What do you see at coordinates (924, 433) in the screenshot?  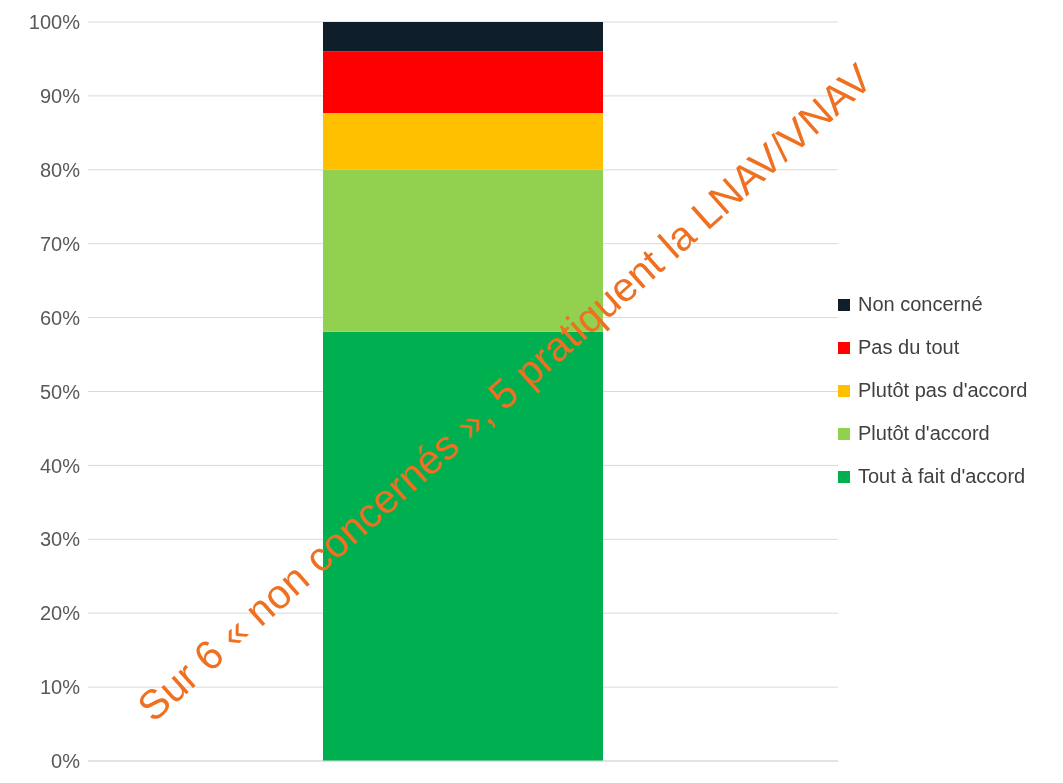 I see `legend-label: Plutôt d'accord` at bounding box center [924, 433].